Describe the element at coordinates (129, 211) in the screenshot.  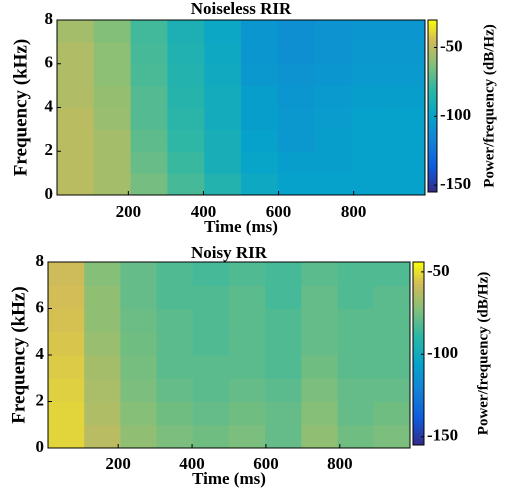
I see `x-tick-label: 200` at that location.